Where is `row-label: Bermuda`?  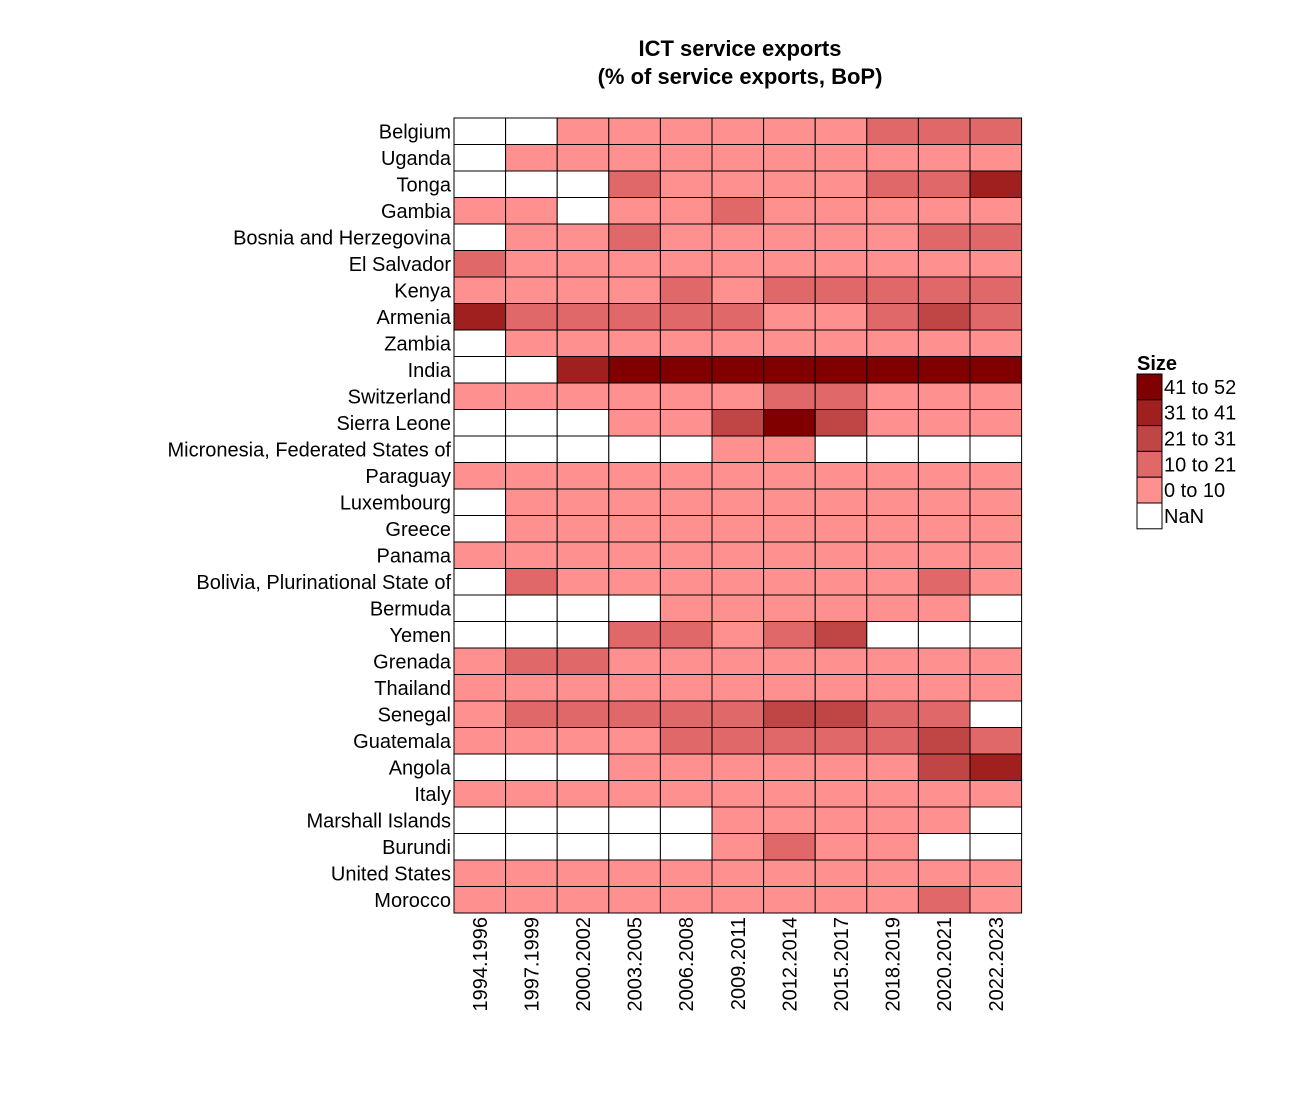 row-label: Bermuda is located at coordinates (411, 609).